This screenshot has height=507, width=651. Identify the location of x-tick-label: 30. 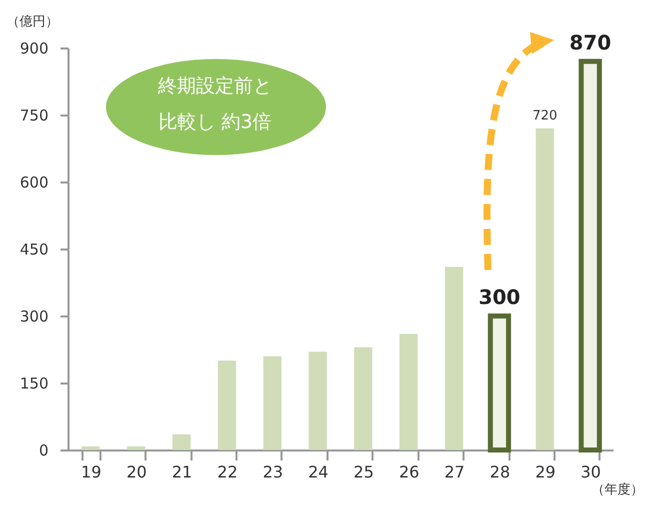
(590, 472).